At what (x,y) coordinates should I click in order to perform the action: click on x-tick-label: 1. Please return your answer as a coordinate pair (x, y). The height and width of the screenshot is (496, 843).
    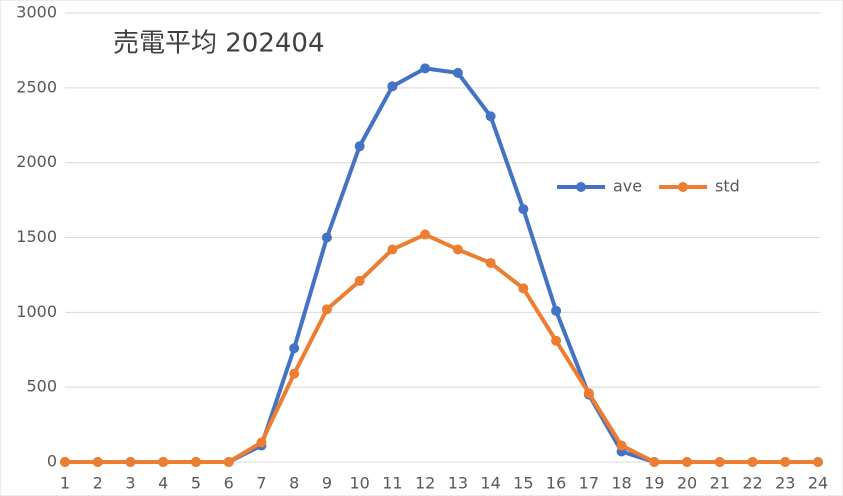
    Looking at the image, I should click on (65, 483).